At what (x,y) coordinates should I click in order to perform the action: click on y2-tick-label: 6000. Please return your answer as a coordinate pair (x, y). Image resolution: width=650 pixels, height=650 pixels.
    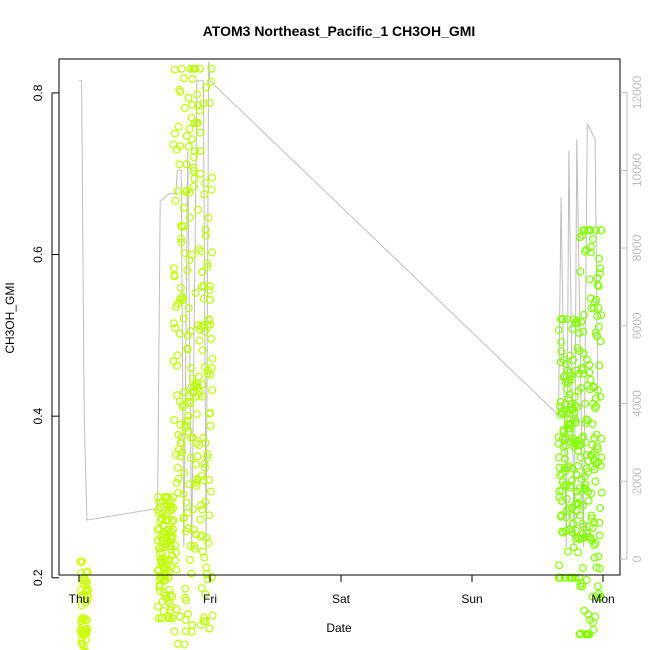
    Looking at the image, I should click on (637, 325).